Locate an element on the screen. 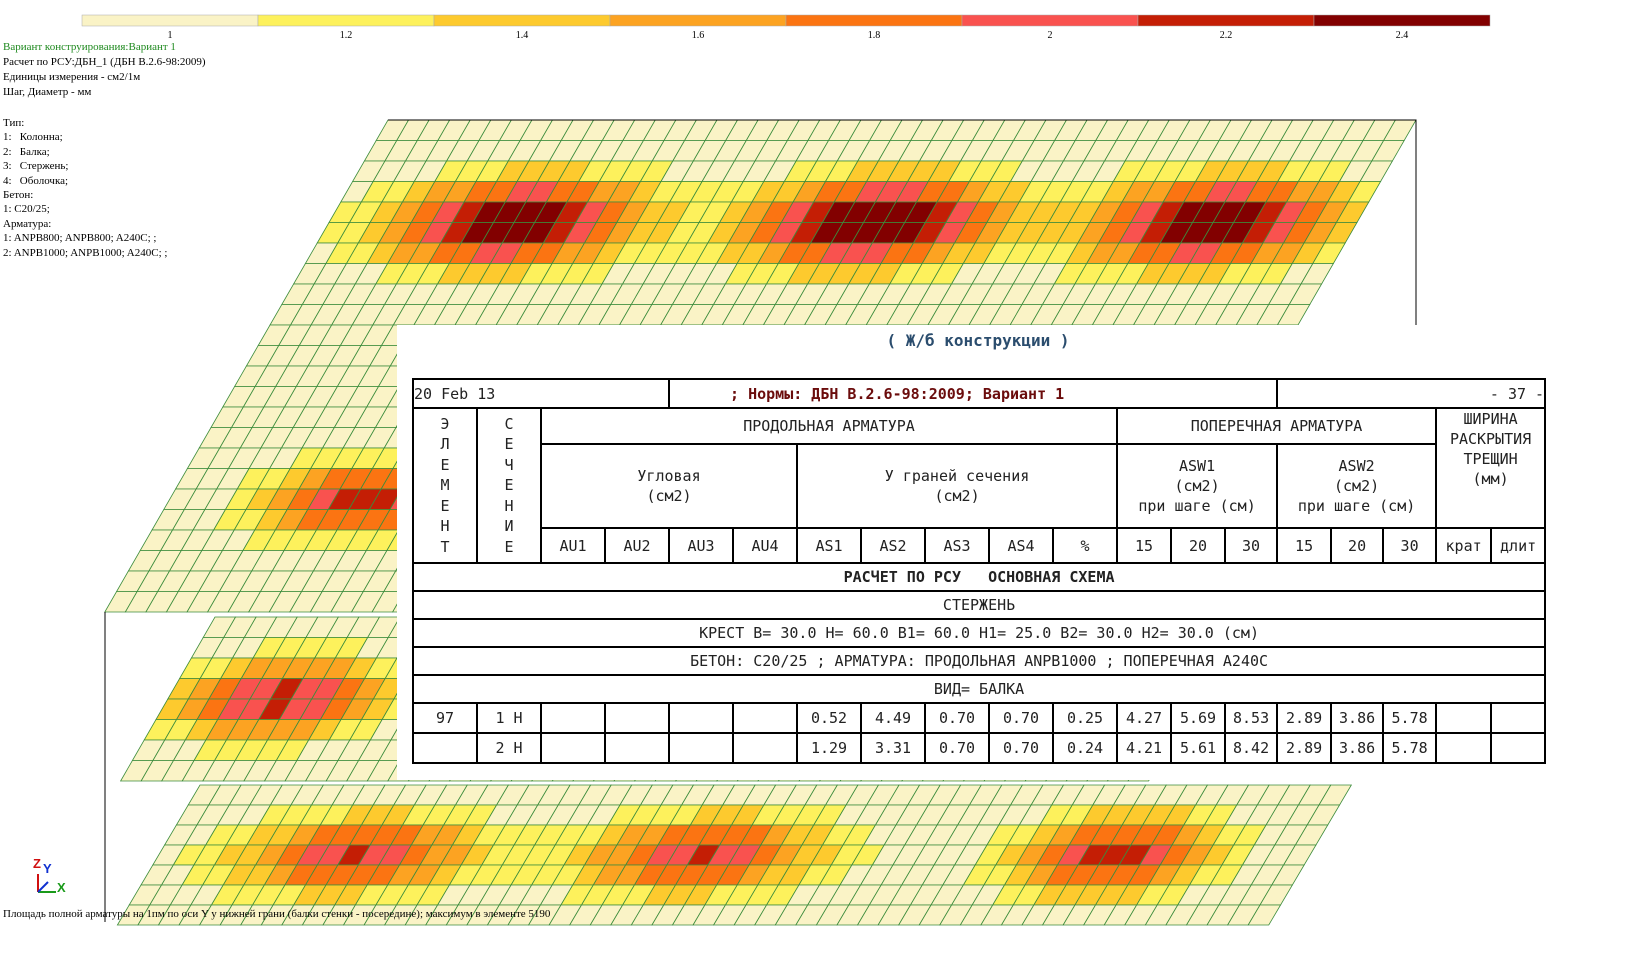 This screenshot has width=1644, height=967. header-faces: У граней сечения (см2) is located at coordinates (957, 486).